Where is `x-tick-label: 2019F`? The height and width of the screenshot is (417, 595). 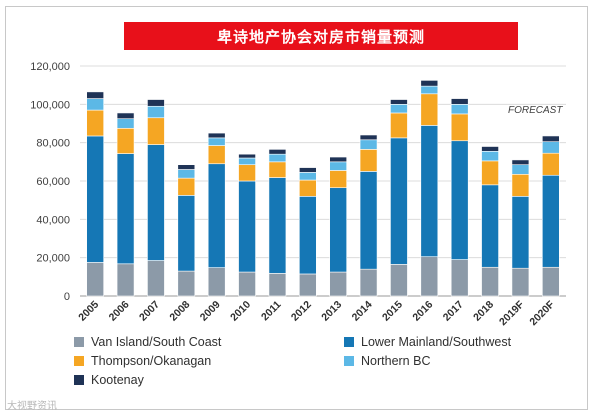 x-tick-label: 2019F is located at coordinates (512, 313).